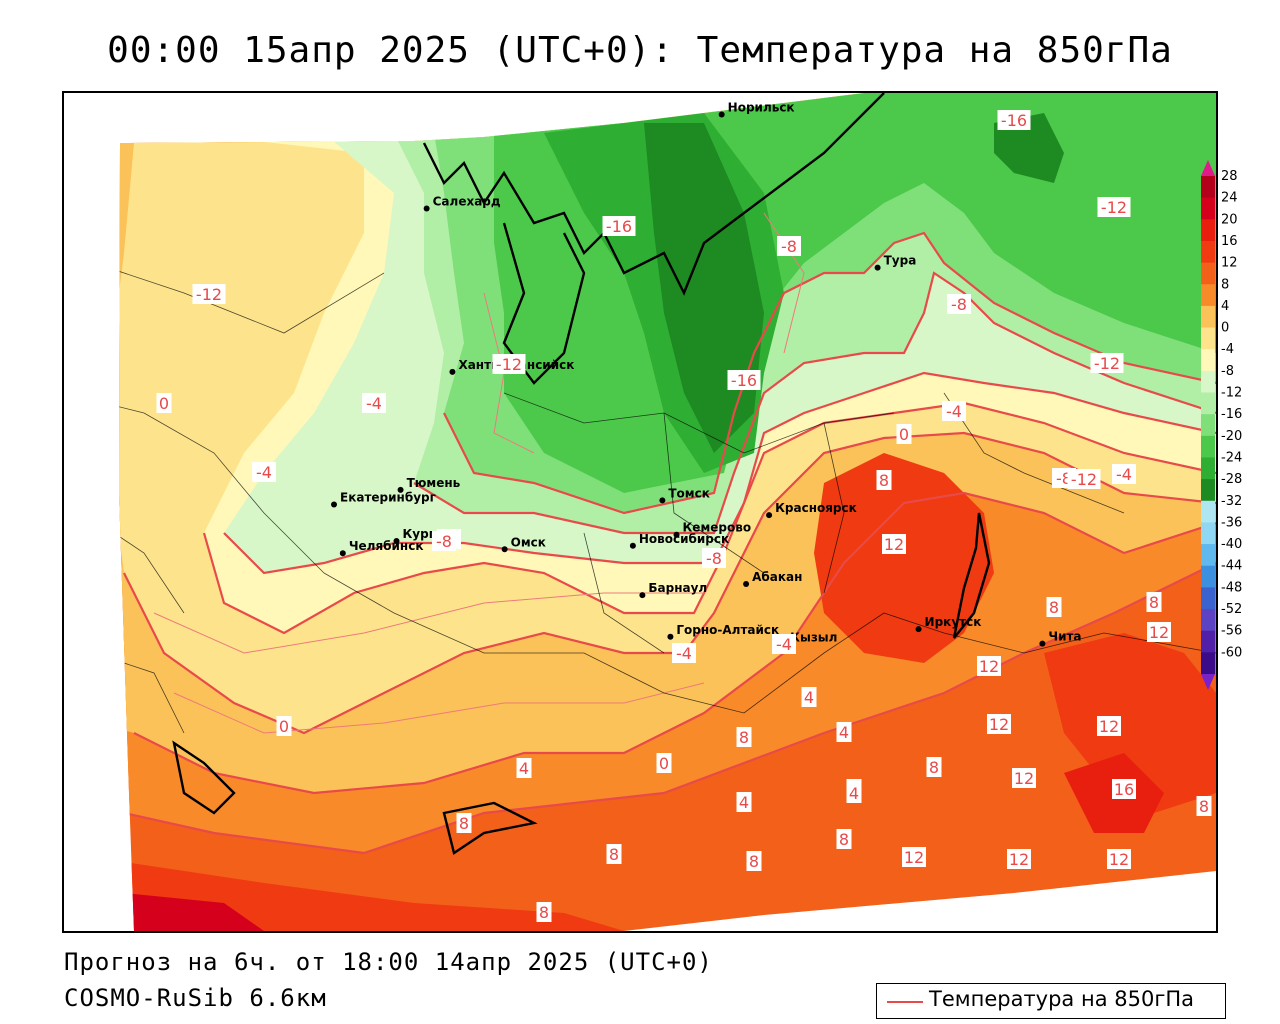  What do you see at coordinates (528, 542) in the screenshot?
I see `city-label: Омск` at bounding box center [528, 542].